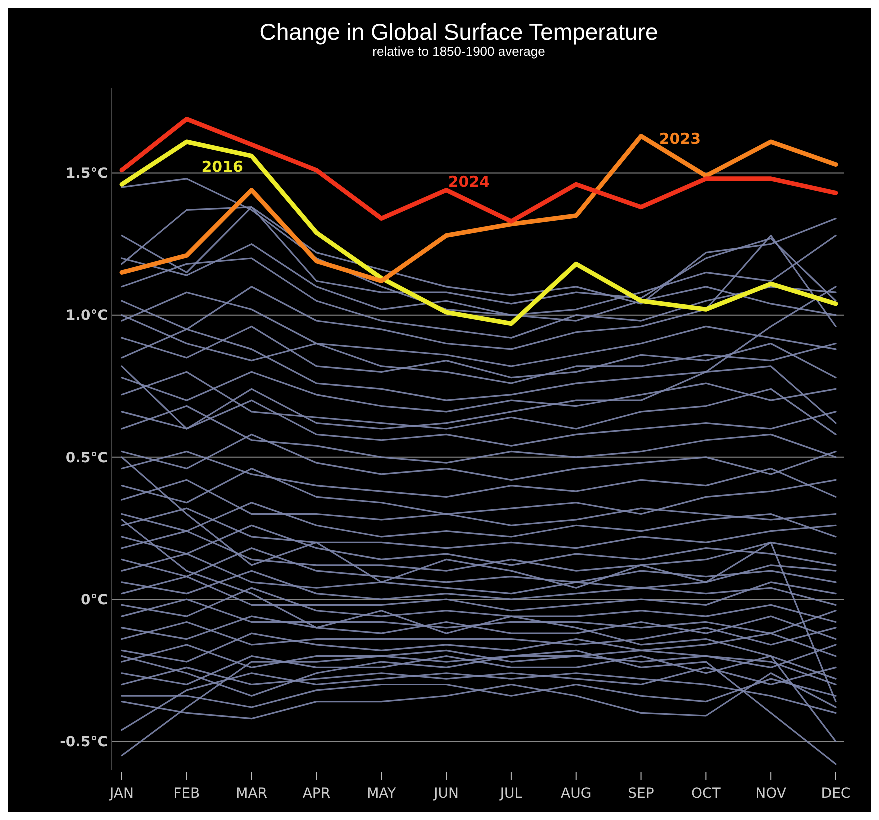 Image resolution: width=879 pixels, height=820 pixels. What do you see at coordinates (576, 794) in the screenshot?
I see `x-tick-label: AUG` at bounding box center [576, 794].